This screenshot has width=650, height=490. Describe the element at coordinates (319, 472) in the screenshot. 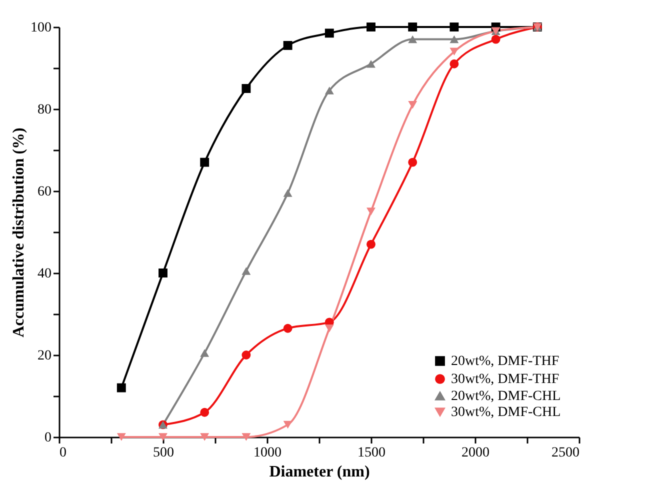

I see `x-axis-title: Diameter (nm)` at that location.